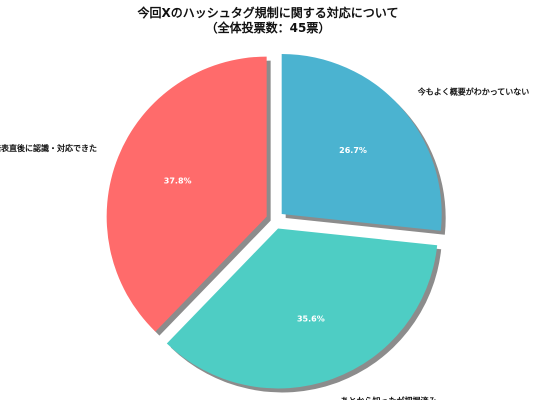  I want to click on slice-percent-label: 26.7%, so click(353, 150).